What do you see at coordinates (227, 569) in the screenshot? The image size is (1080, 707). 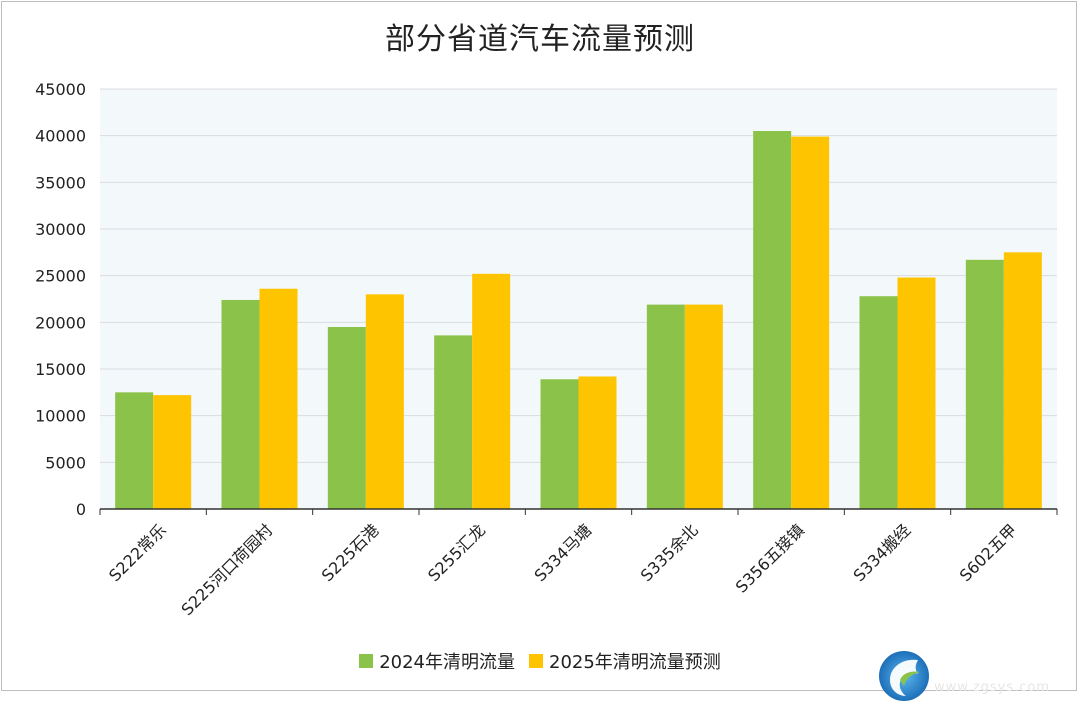 I see `x-tick-label: S225河口荷园村` at bounding box center [227, 569].